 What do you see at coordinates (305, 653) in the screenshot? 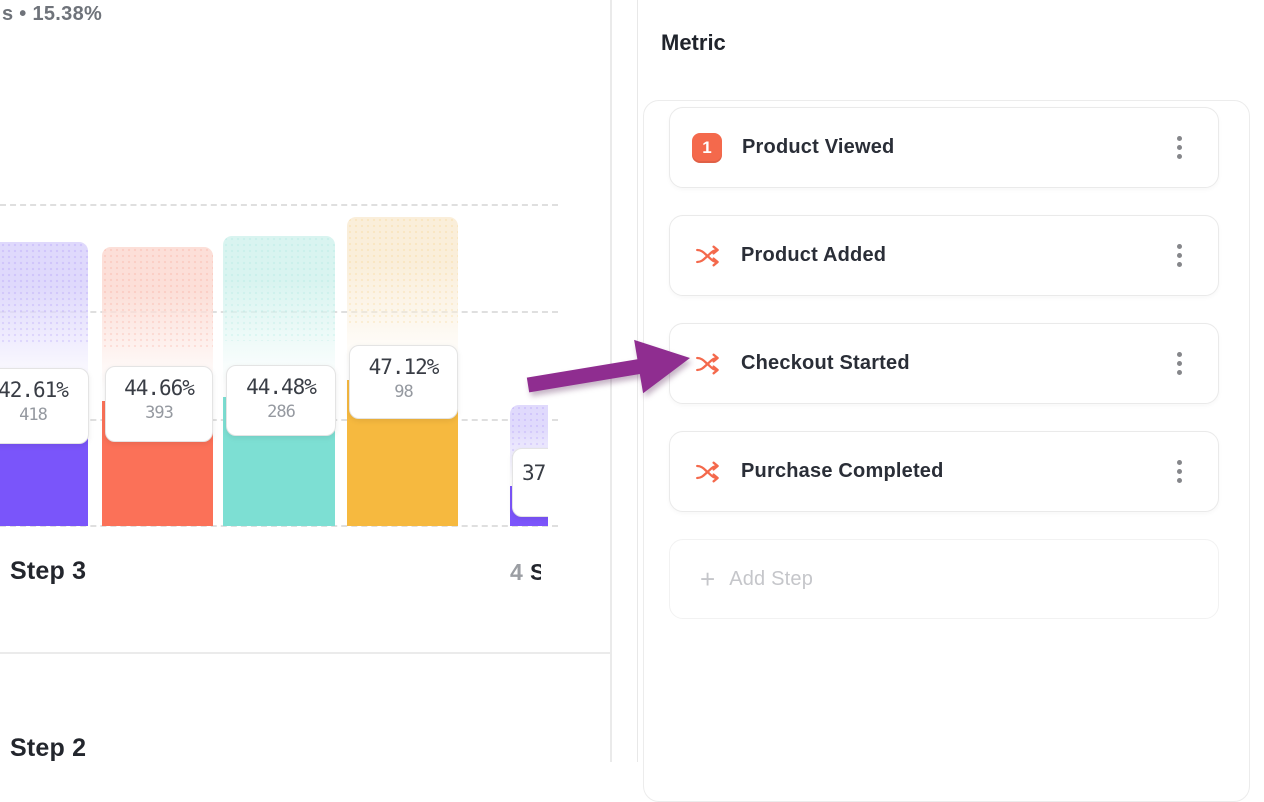
I see `section-divider` at bounding box center [305, 653].